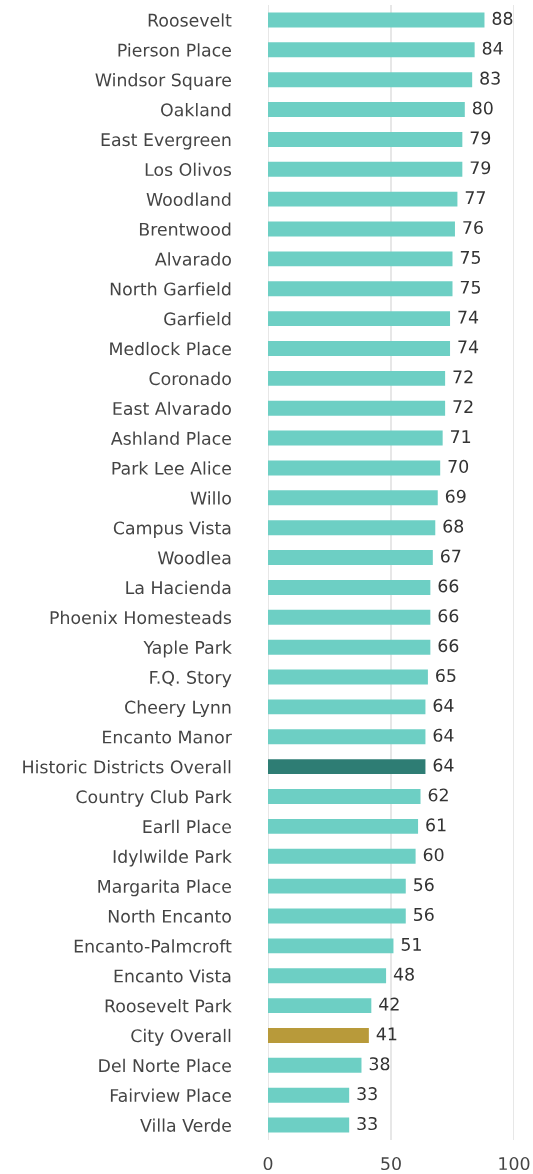 The height and width of the screenshot is (1174, 533). What do you see at coordinates (174, 50) in the screenshot?
I see `y-tick-label: Pierson Place` at bounding box center [174, 50].